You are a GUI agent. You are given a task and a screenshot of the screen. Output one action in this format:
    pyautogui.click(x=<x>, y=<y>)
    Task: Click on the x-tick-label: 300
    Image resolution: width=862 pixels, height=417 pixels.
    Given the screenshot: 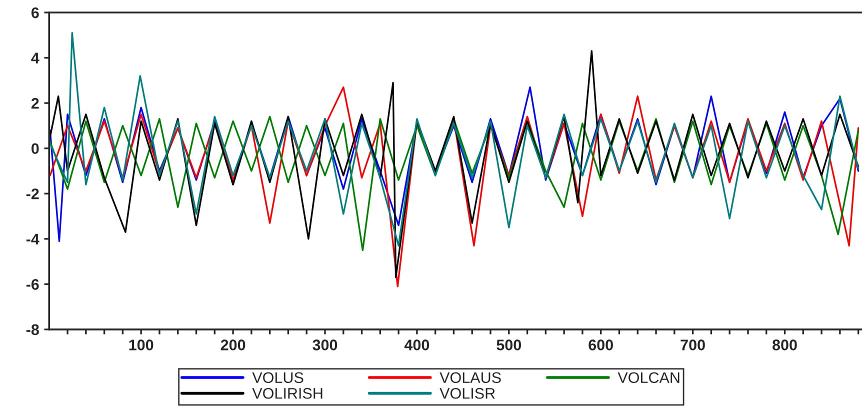 What is the action you would take?
    pyautogui.click(x=325, y=345)
    